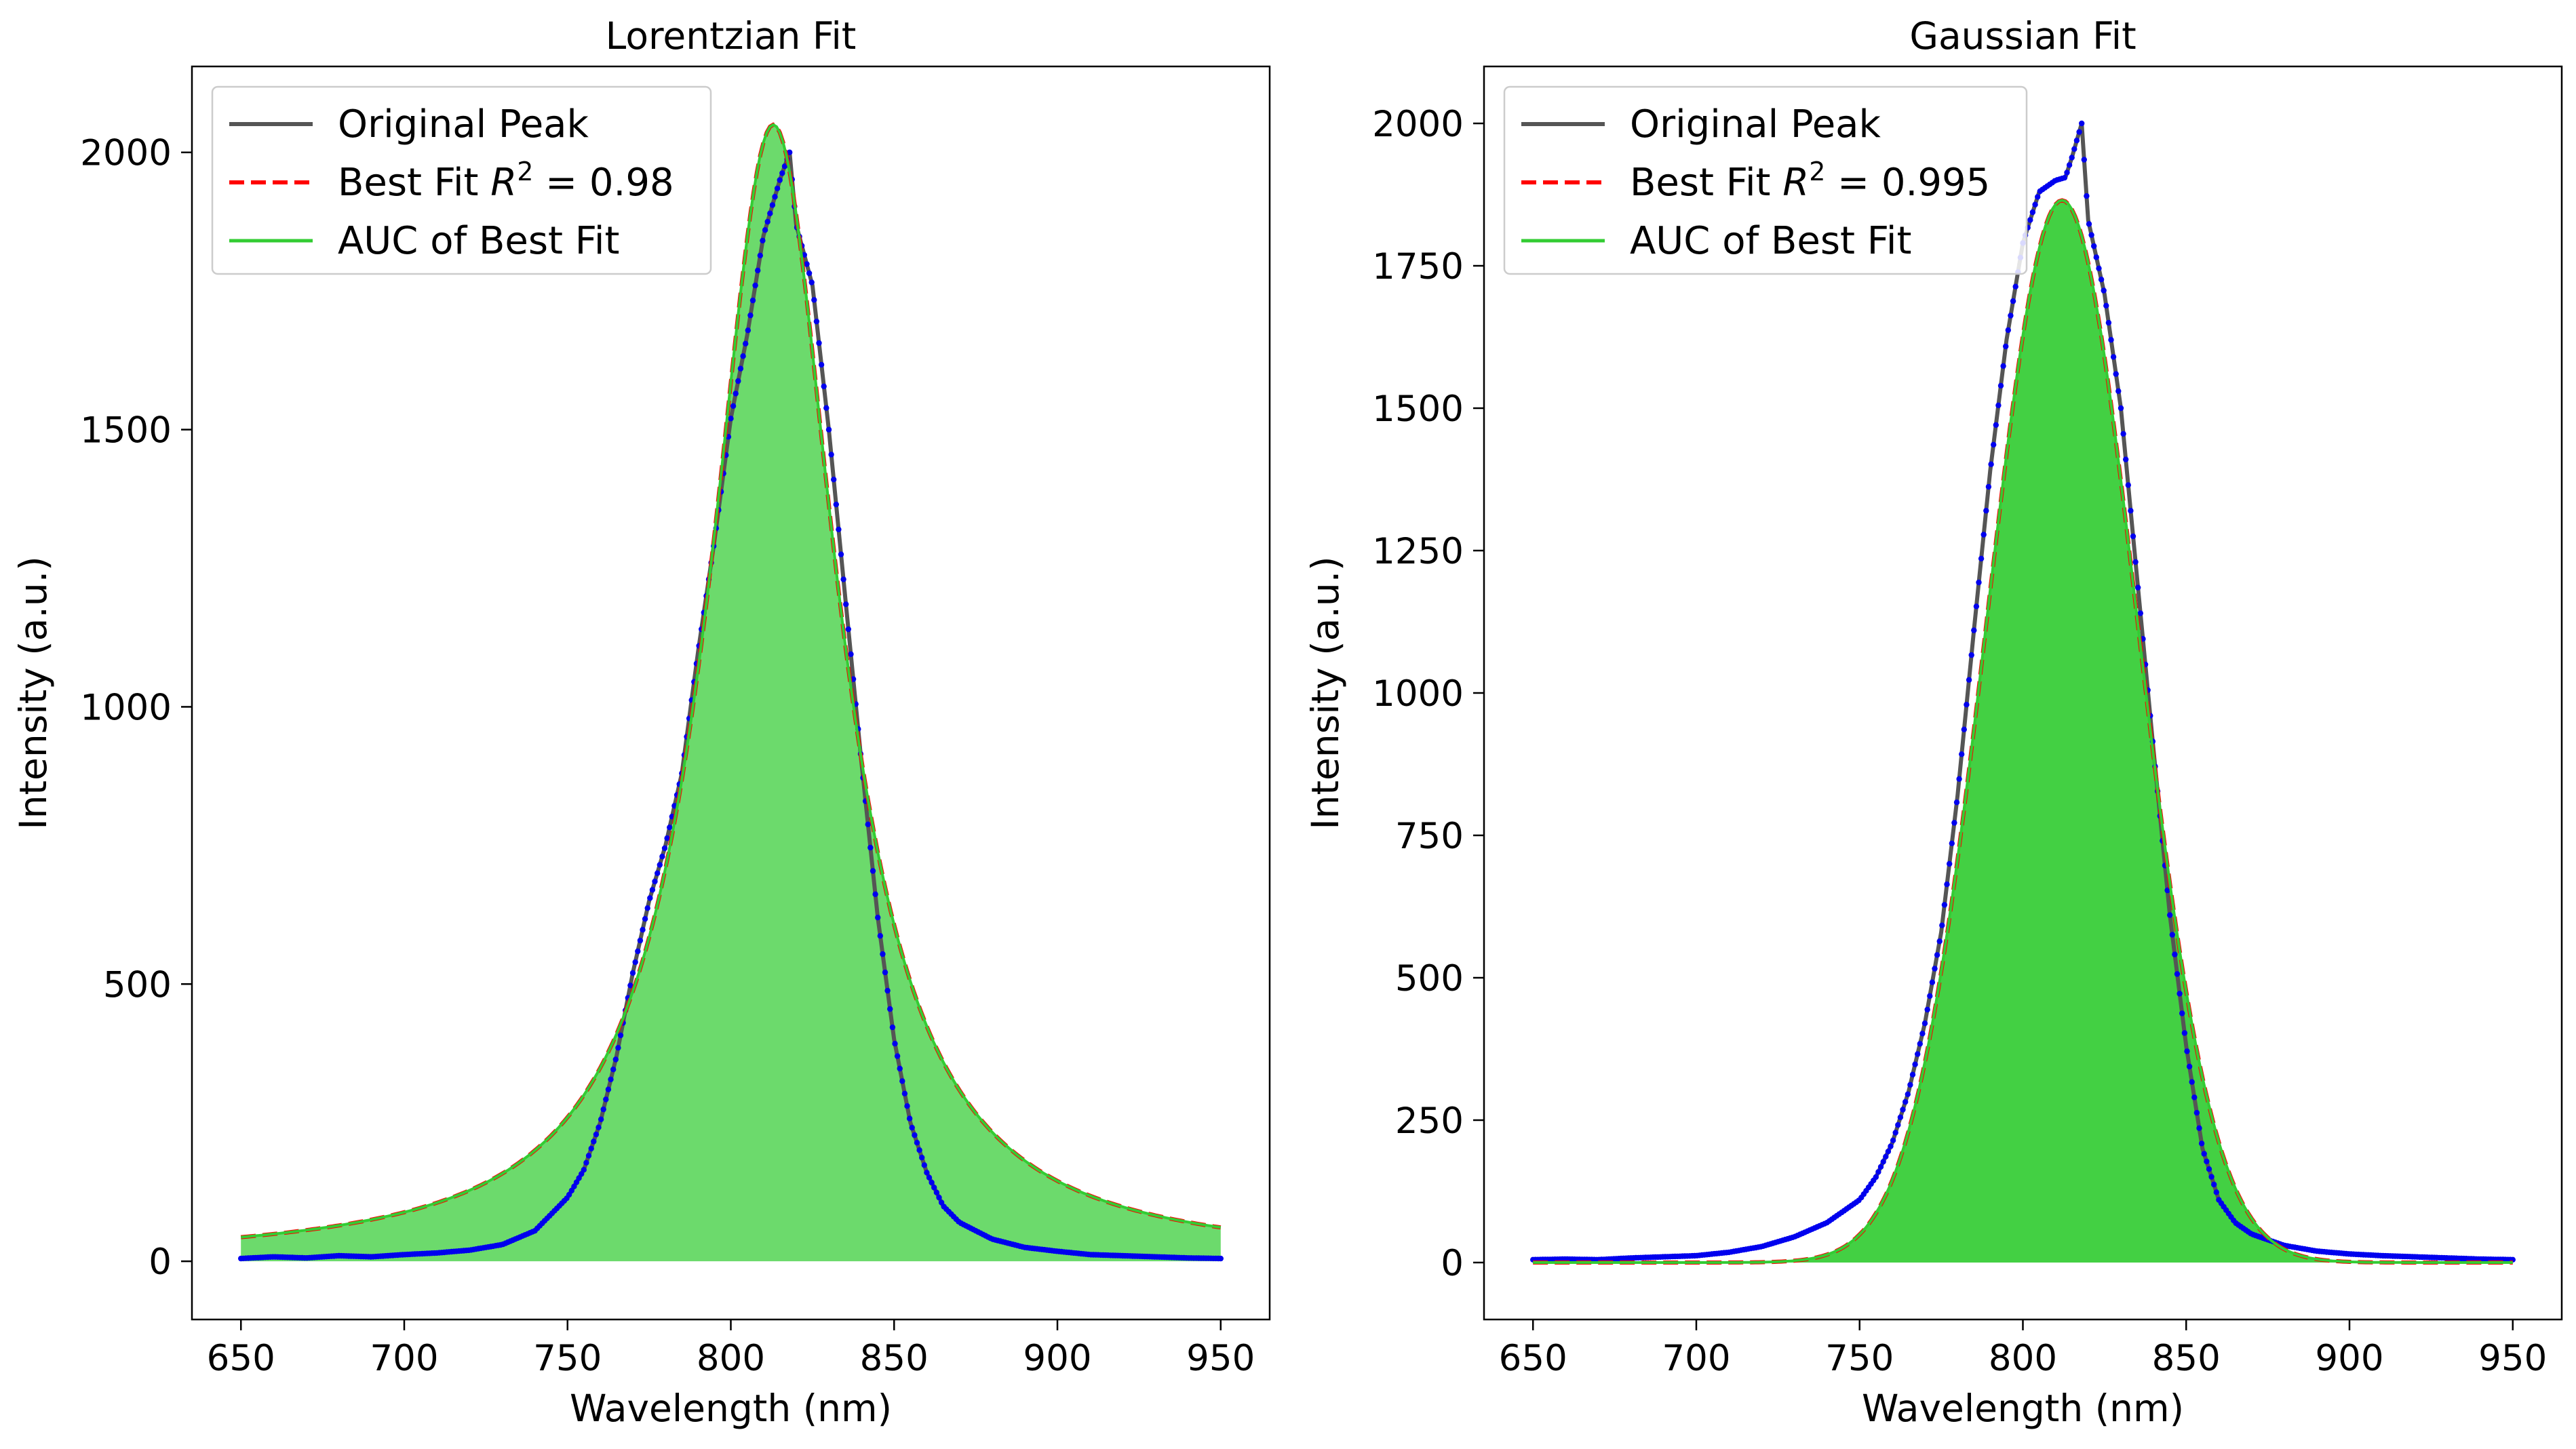 The image size is (2576, 1449). I want to click on x-tick-label: 850, so click(894, 1358).